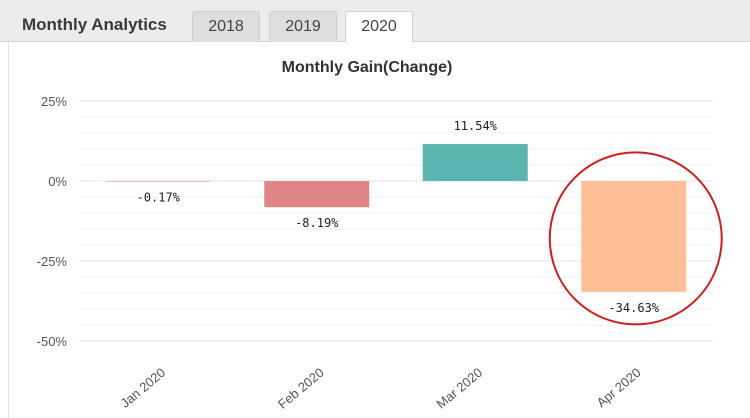 The image size is (750, 418). I want to click on tab-2019: 2019, so click(303, 27).